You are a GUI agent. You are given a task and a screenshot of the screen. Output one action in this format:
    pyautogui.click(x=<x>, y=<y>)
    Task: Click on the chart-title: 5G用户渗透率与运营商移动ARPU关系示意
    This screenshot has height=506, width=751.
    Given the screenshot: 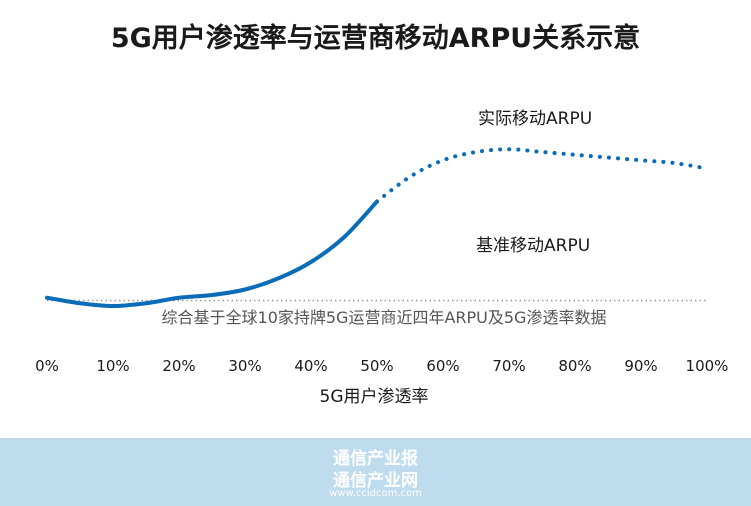 What is the action you would take?
    pyautogui.click(x=375, y=38)
    